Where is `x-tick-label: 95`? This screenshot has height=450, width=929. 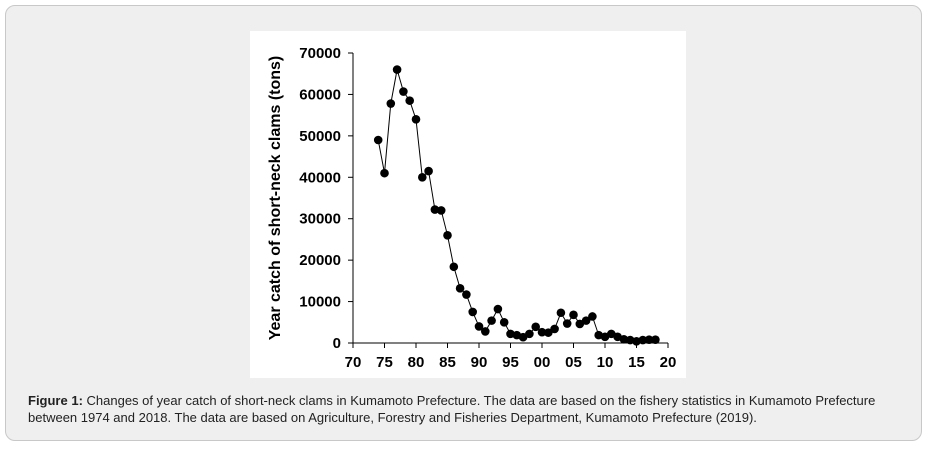 x-tick-label: 95 is located at coordinates (510, 362).